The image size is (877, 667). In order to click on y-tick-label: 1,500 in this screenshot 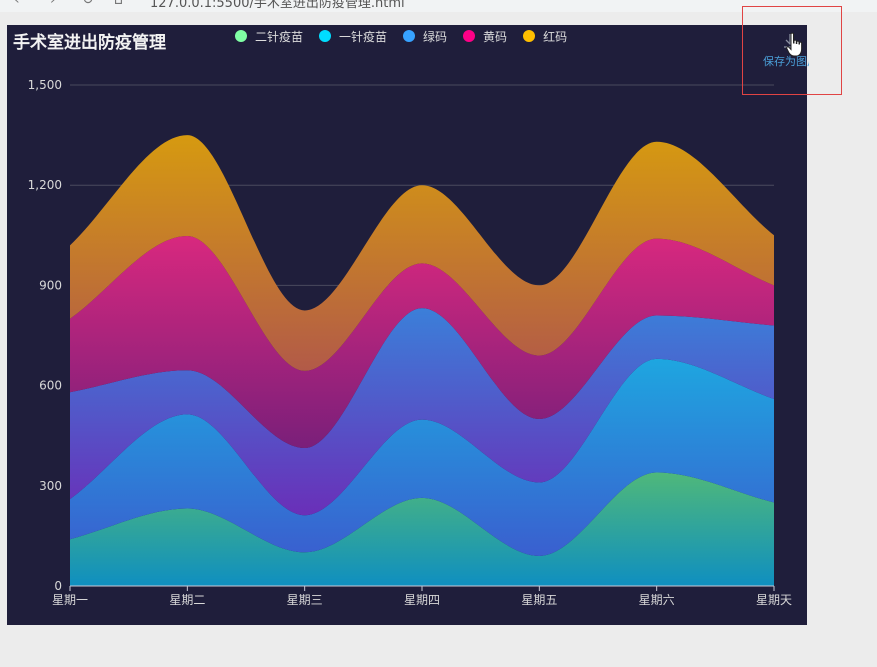, I will do `click(45, 85)`.